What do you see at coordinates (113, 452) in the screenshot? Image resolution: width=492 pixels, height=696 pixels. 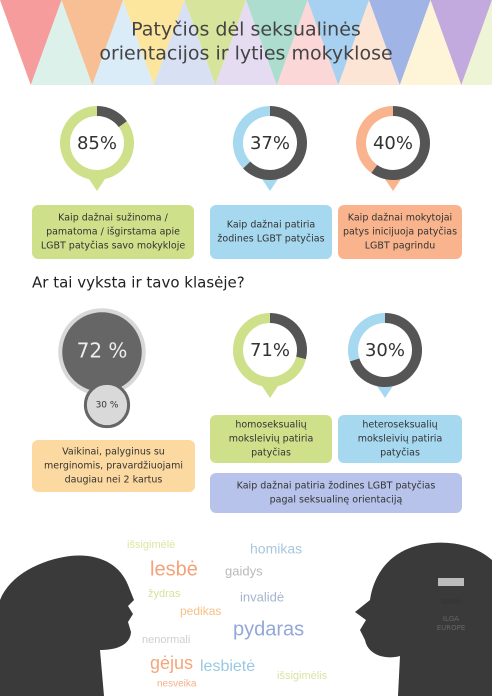 I see `caption: Vaikinai, palyginus su` at bounding box center [113, 452].